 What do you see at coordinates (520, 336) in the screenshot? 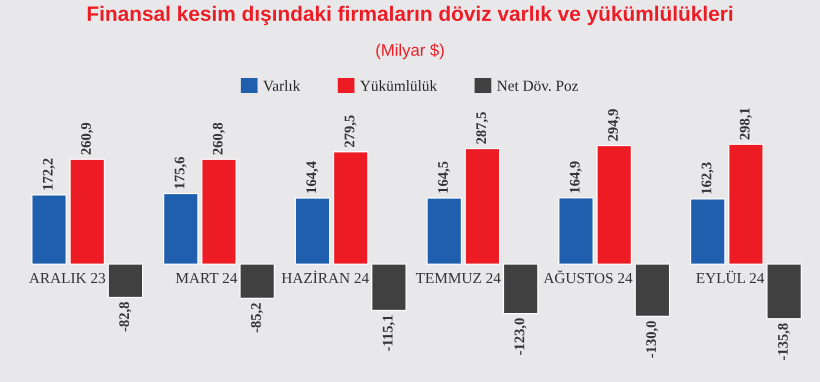
I see `data-label: -123,0` at bounding box center [520, 336].